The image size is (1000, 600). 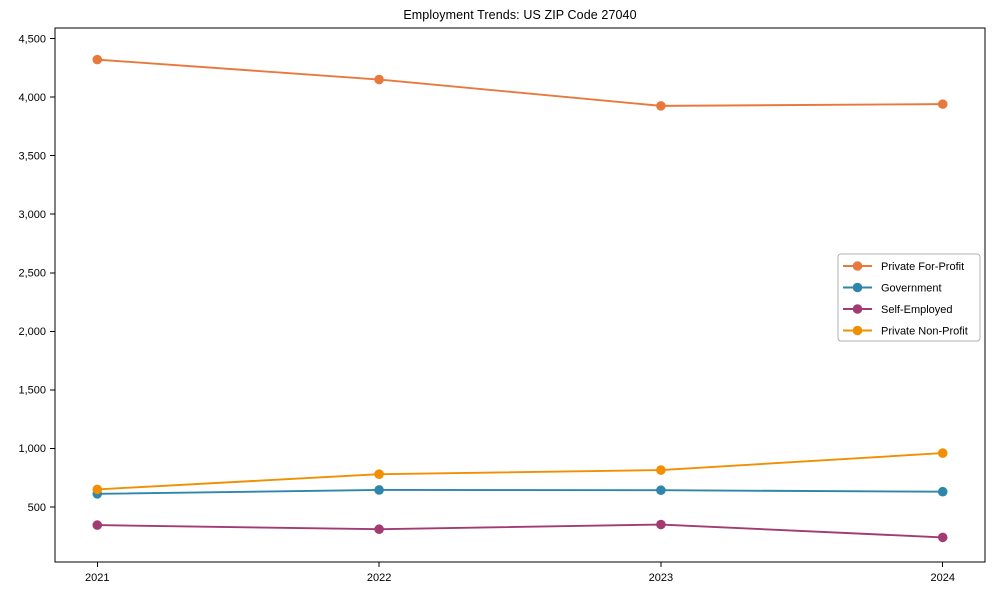 I want to click on data-point-government-2023, so click(x=661, y=490).